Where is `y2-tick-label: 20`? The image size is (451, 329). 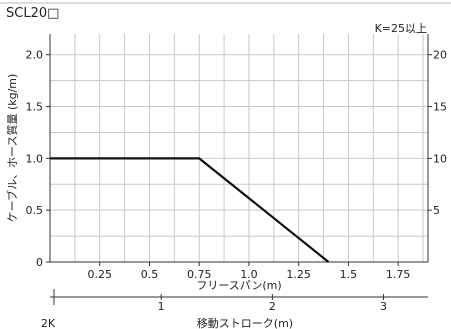
y2-tick-label: 20 is located at coordinates (440, 55).